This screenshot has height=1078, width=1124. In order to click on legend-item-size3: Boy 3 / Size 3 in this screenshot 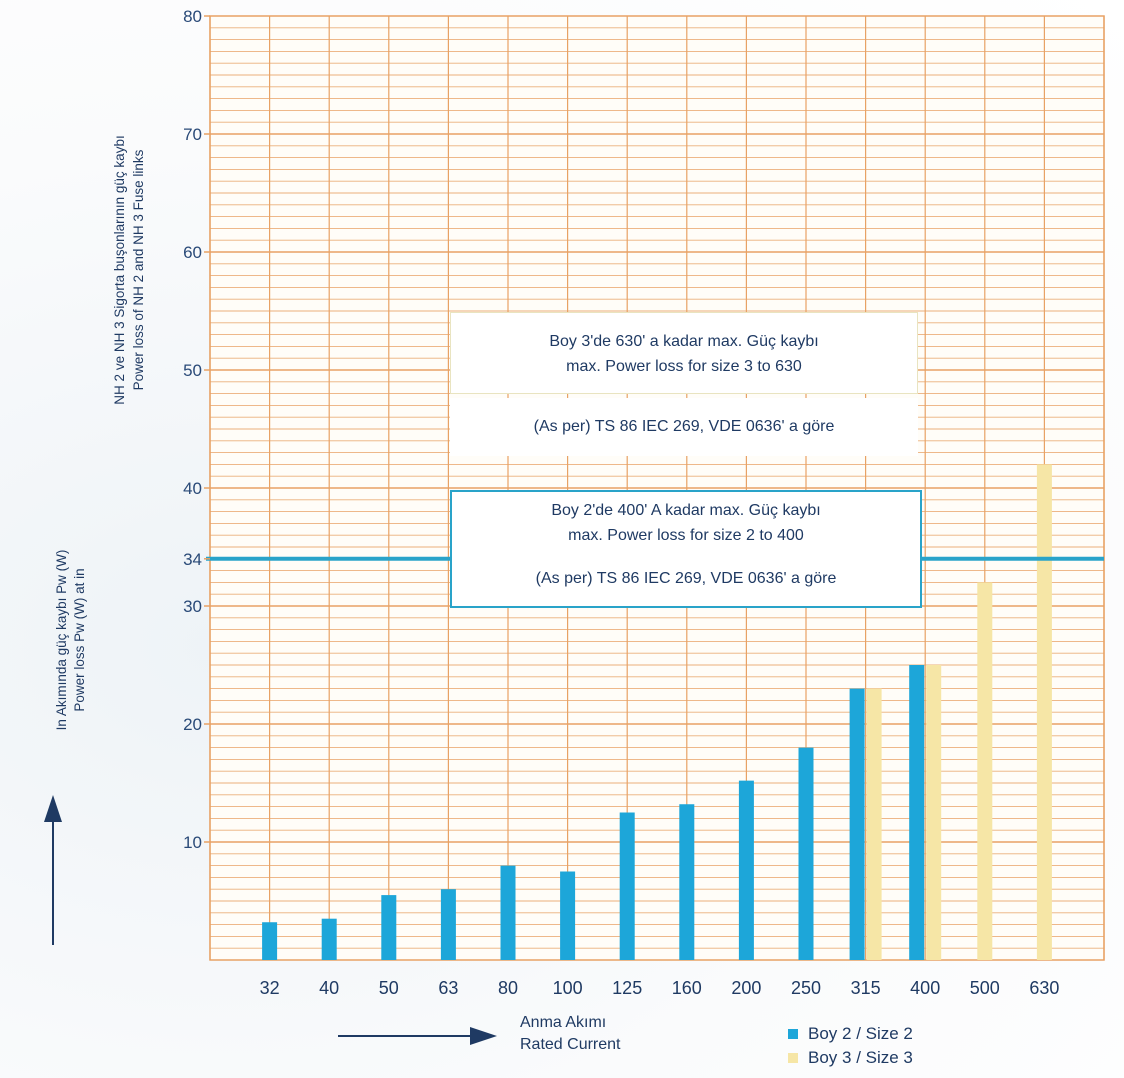, I will do `click(850, 1058)`.